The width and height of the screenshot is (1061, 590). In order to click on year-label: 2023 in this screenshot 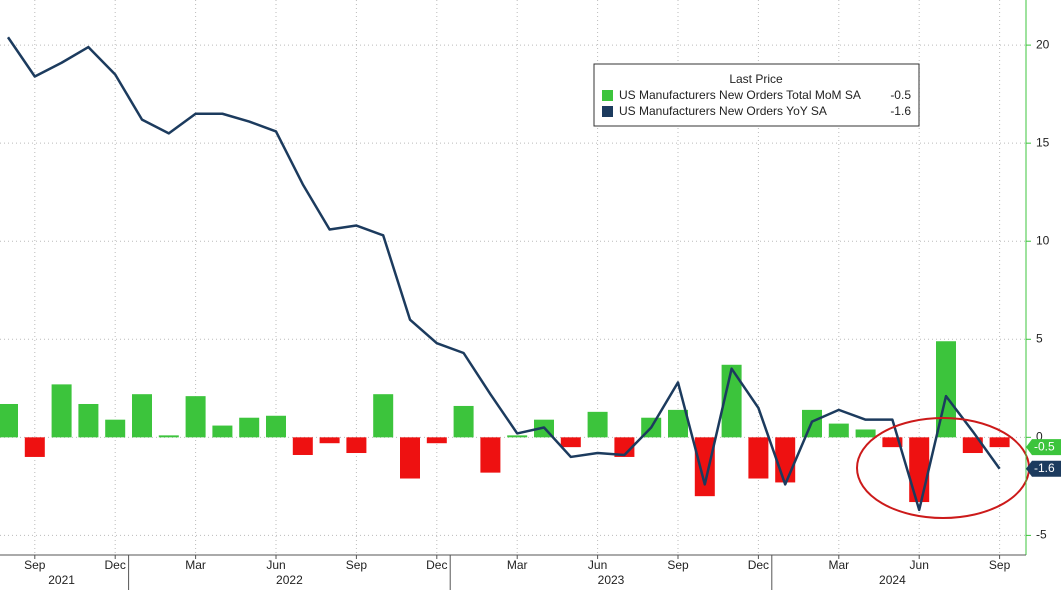, I will do `click(611, 580)`.